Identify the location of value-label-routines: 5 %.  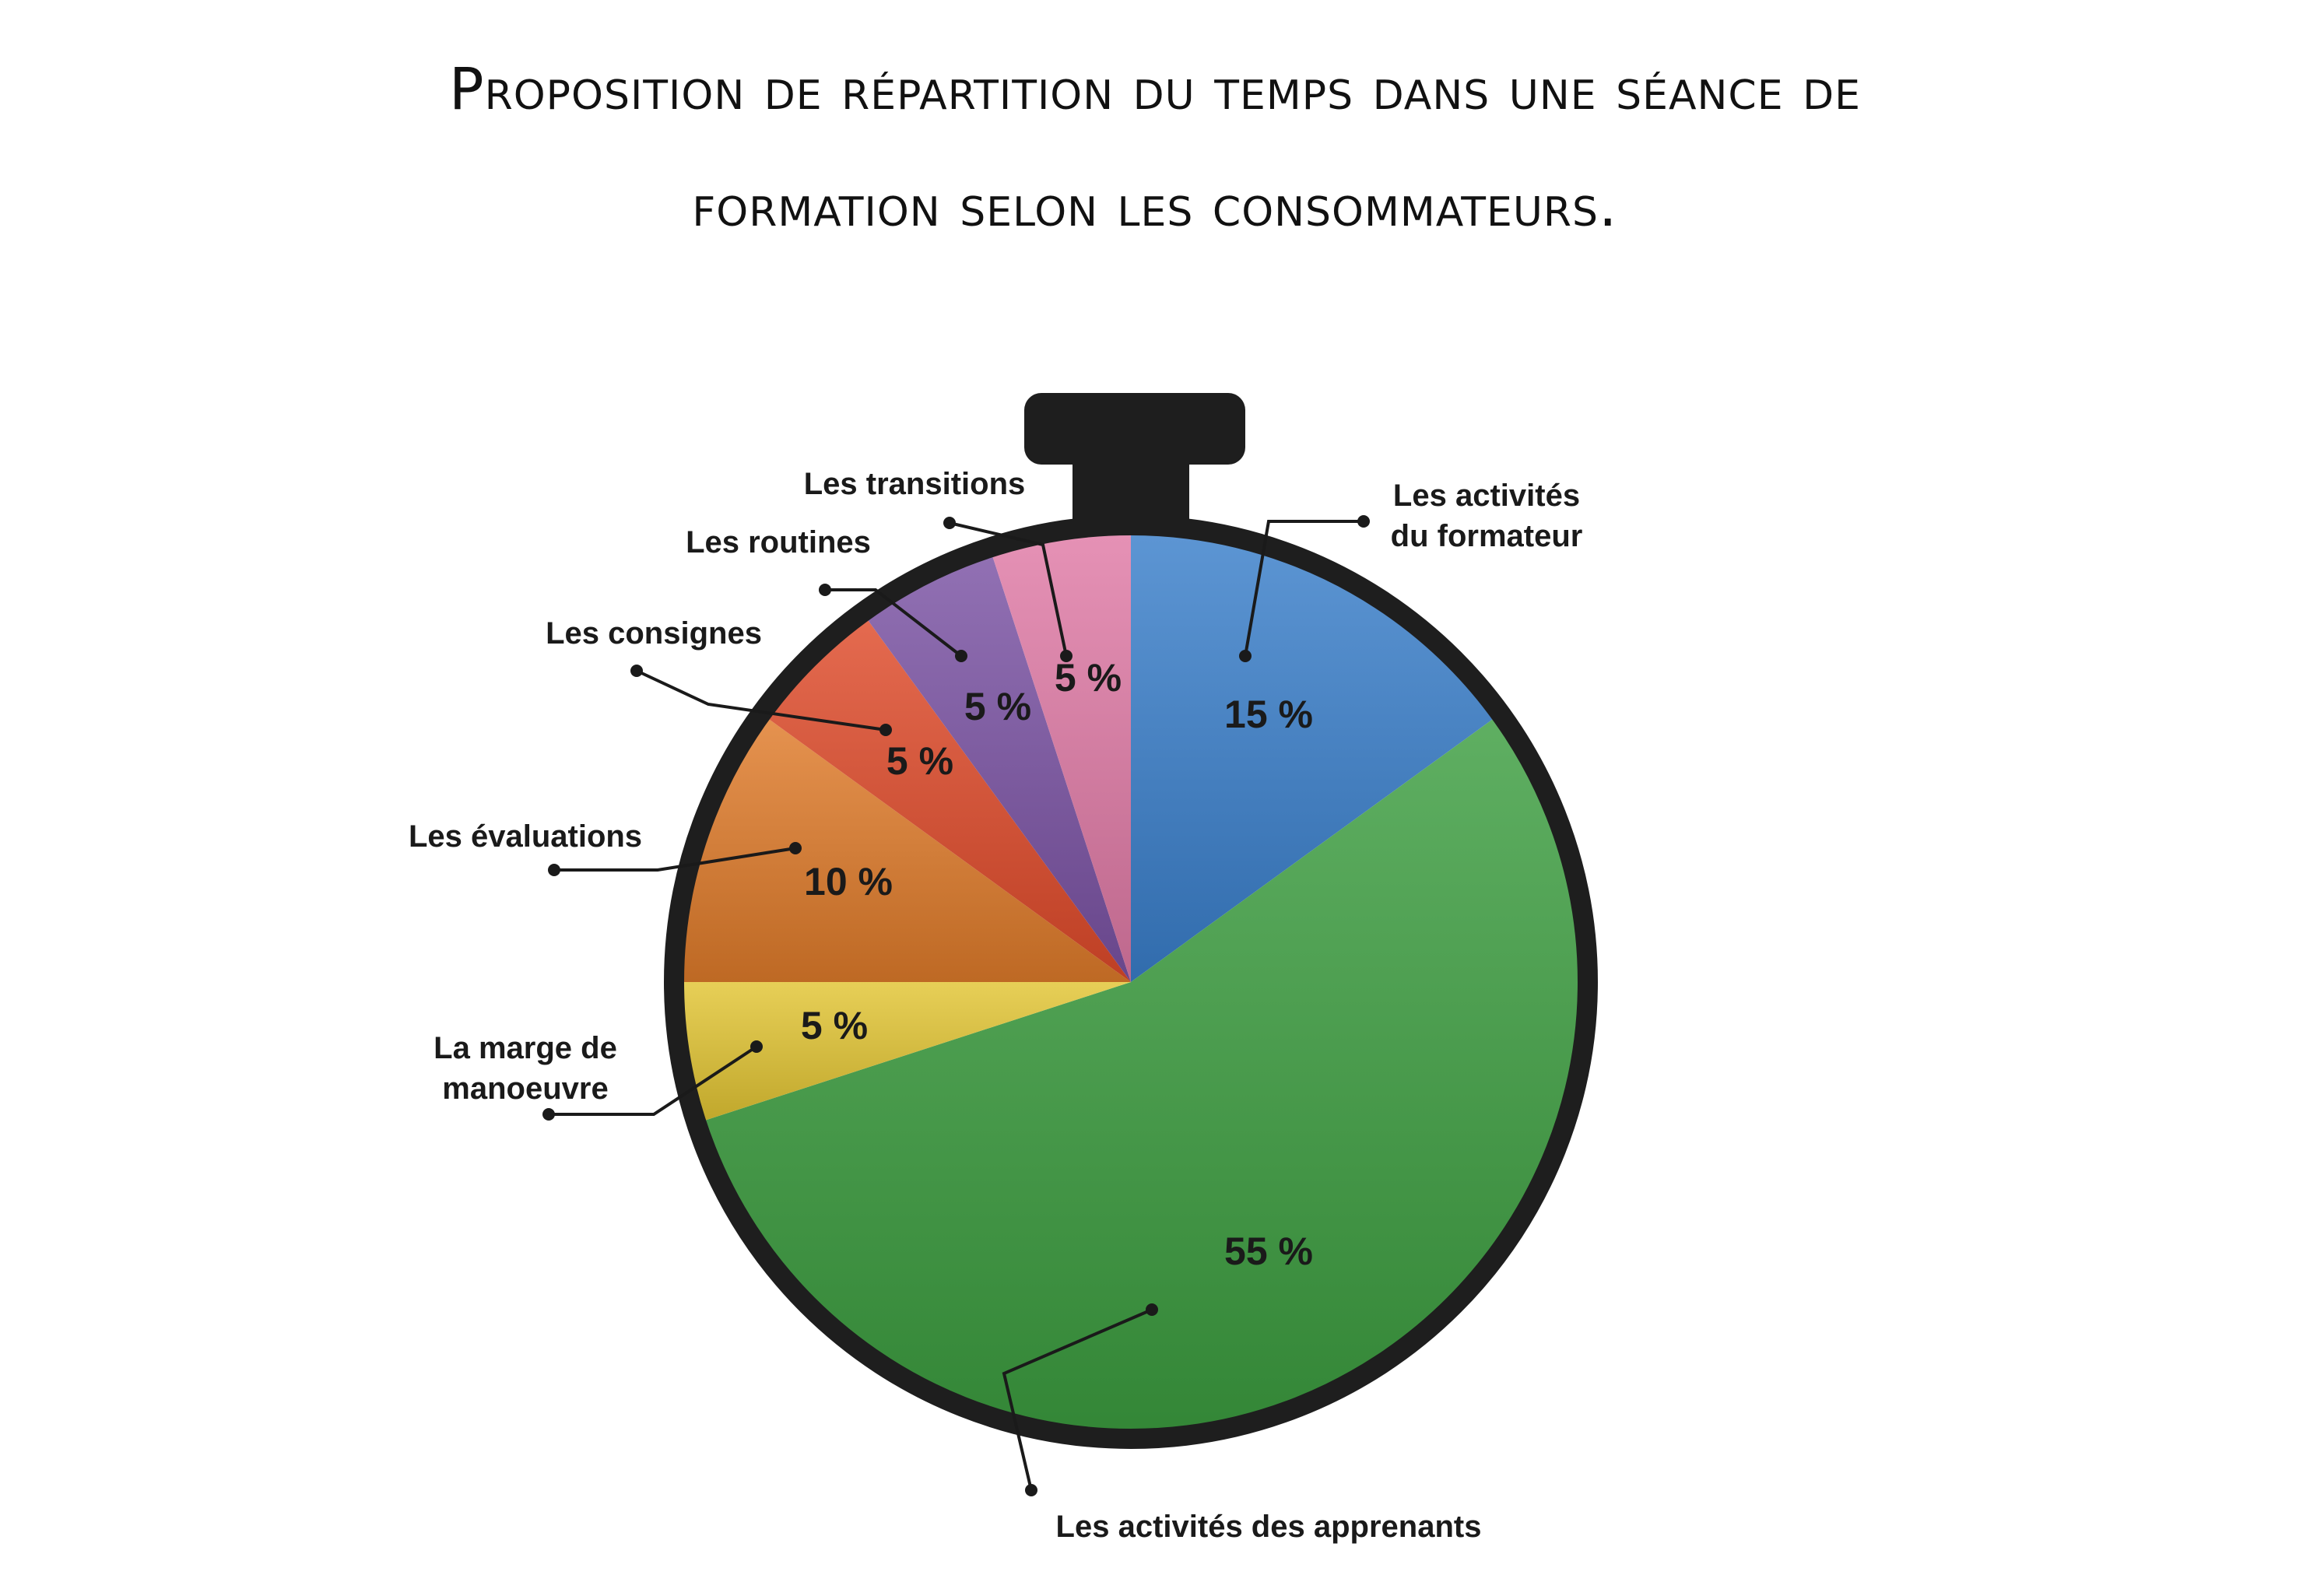
(998, 707).